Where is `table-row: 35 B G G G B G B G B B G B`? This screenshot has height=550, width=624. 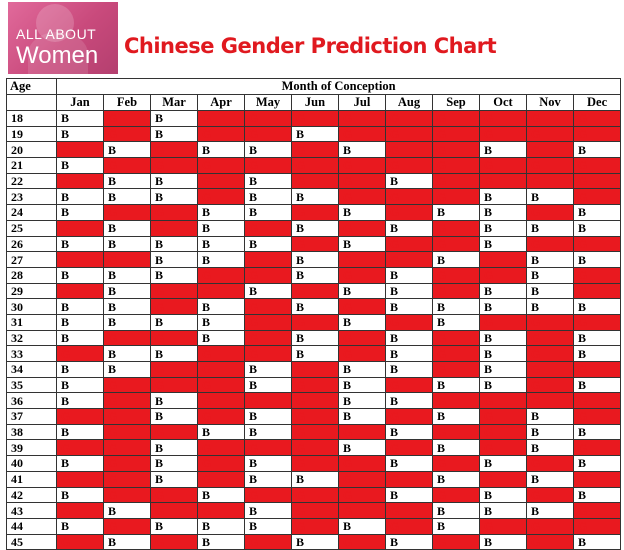 table-row: 35 B G G G B G B G B B G B is located at coordinates (314, 385).